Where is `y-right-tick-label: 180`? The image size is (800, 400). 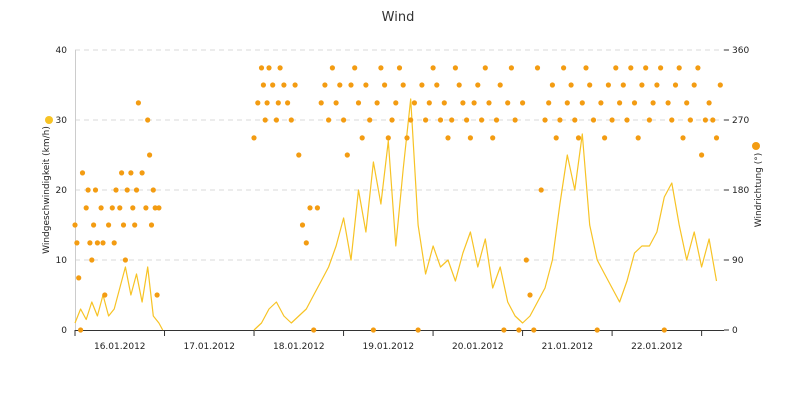 y-right-tick-label: 180 is located at coordinates (740, 191).